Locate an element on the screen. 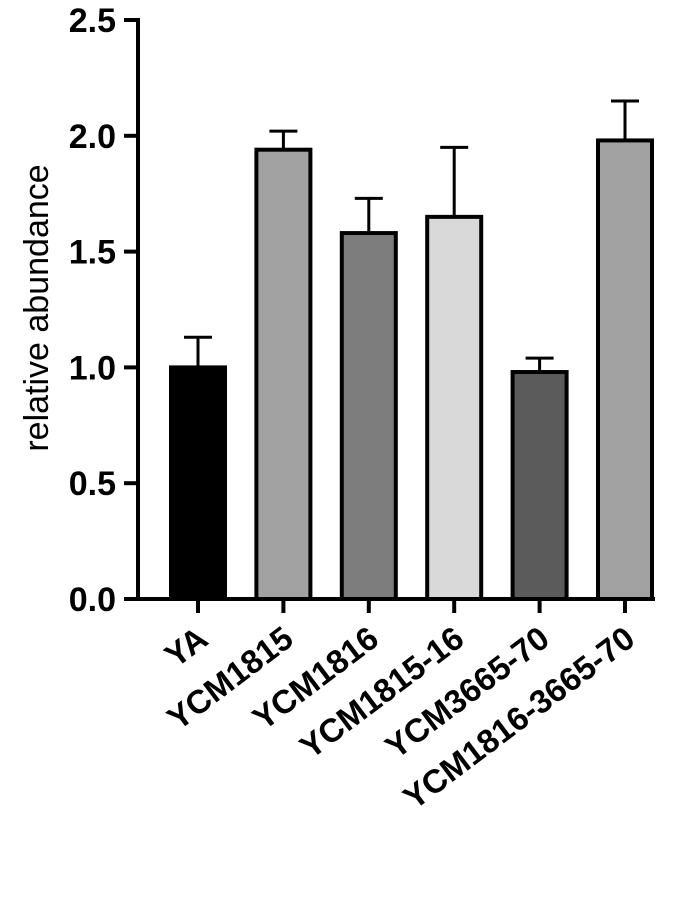 This screenshot has height=915, width=688. y-tick-label: 0.5 is located at coordinates (92, 484).